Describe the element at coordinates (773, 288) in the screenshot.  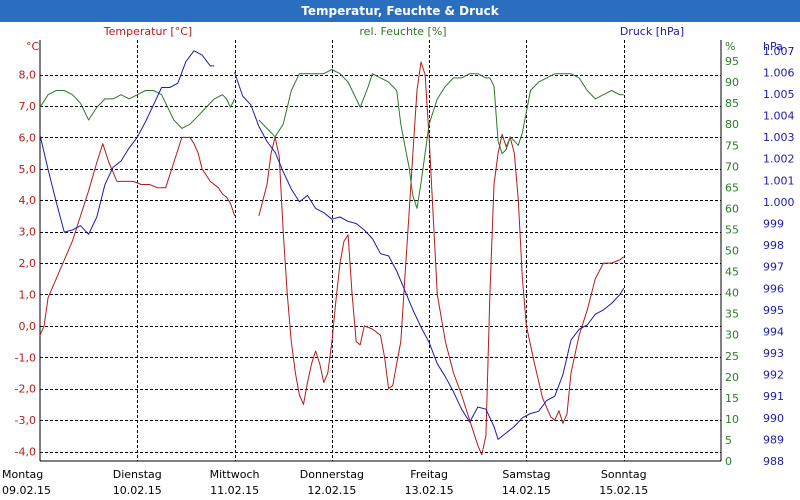
I see `pressure-tick-label: 996` at that location.